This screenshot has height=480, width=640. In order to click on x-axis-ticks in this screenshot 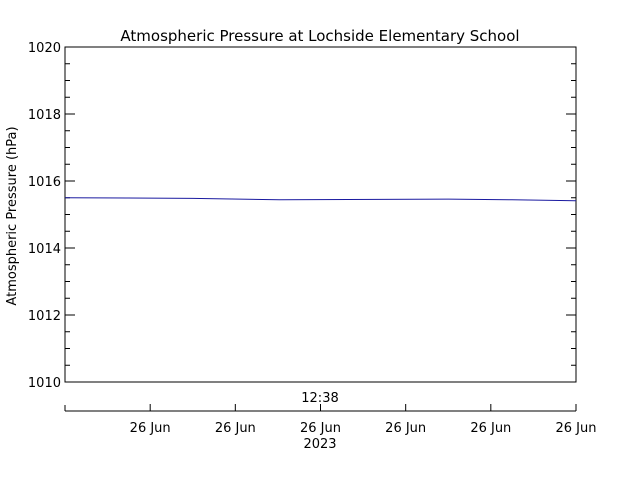, I will do `click(320, 407)`.